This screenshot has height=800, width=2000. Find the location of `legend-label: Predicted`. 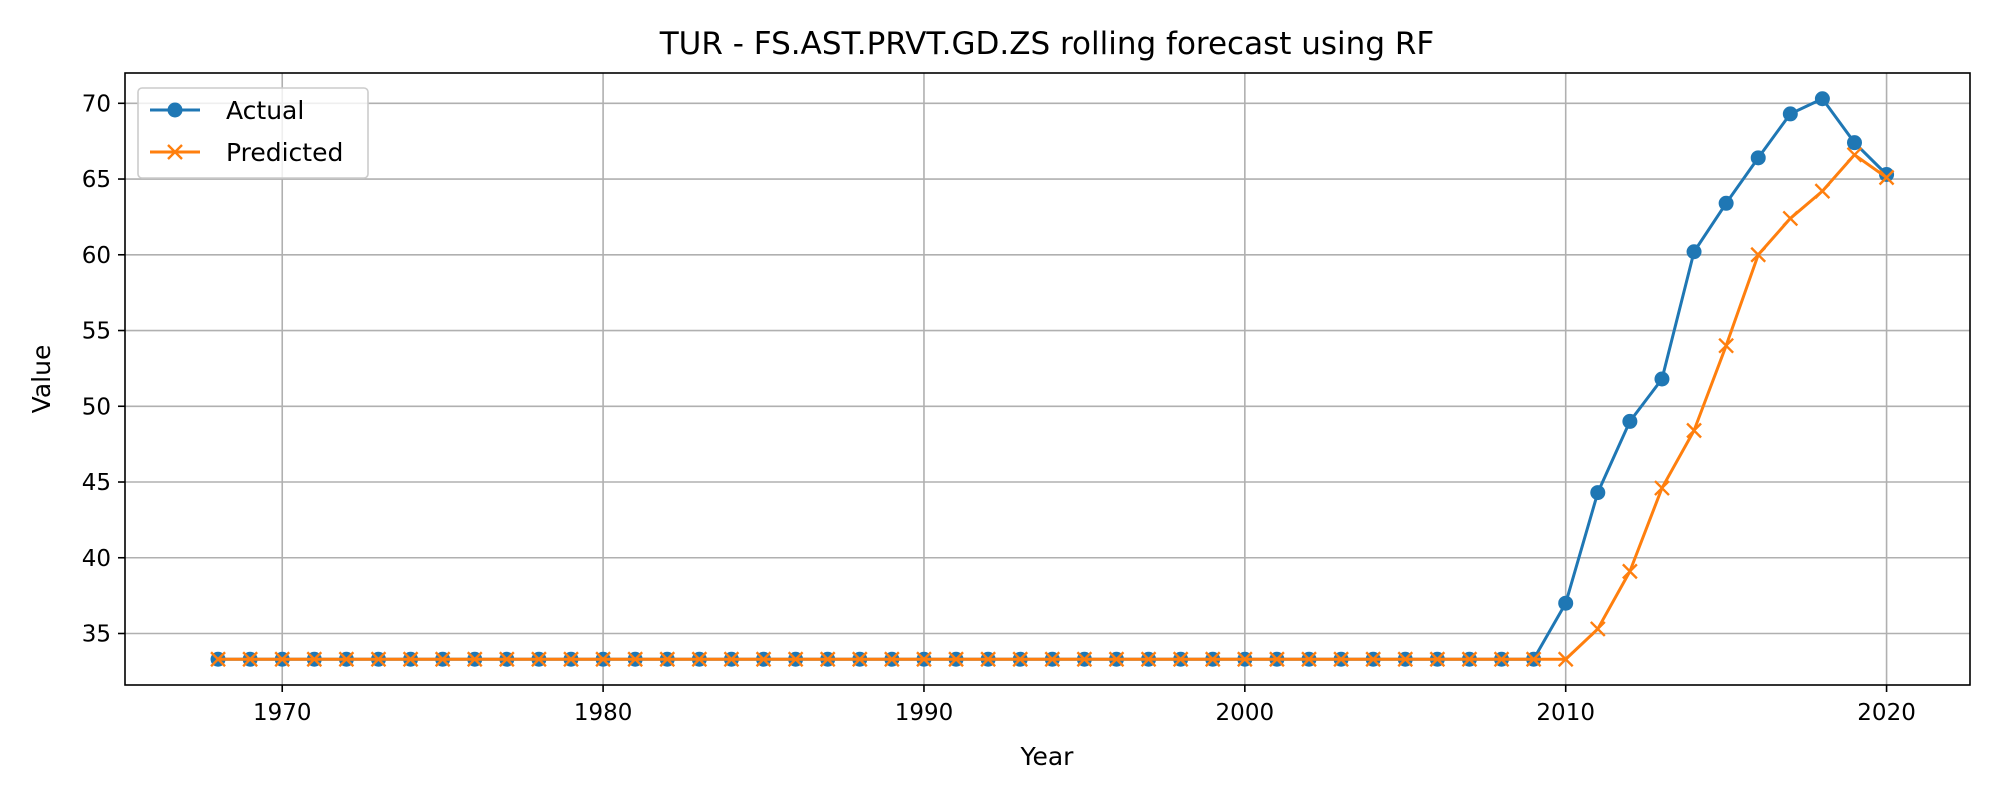

legend-label: Predicted is located at coordinates (284, 152).